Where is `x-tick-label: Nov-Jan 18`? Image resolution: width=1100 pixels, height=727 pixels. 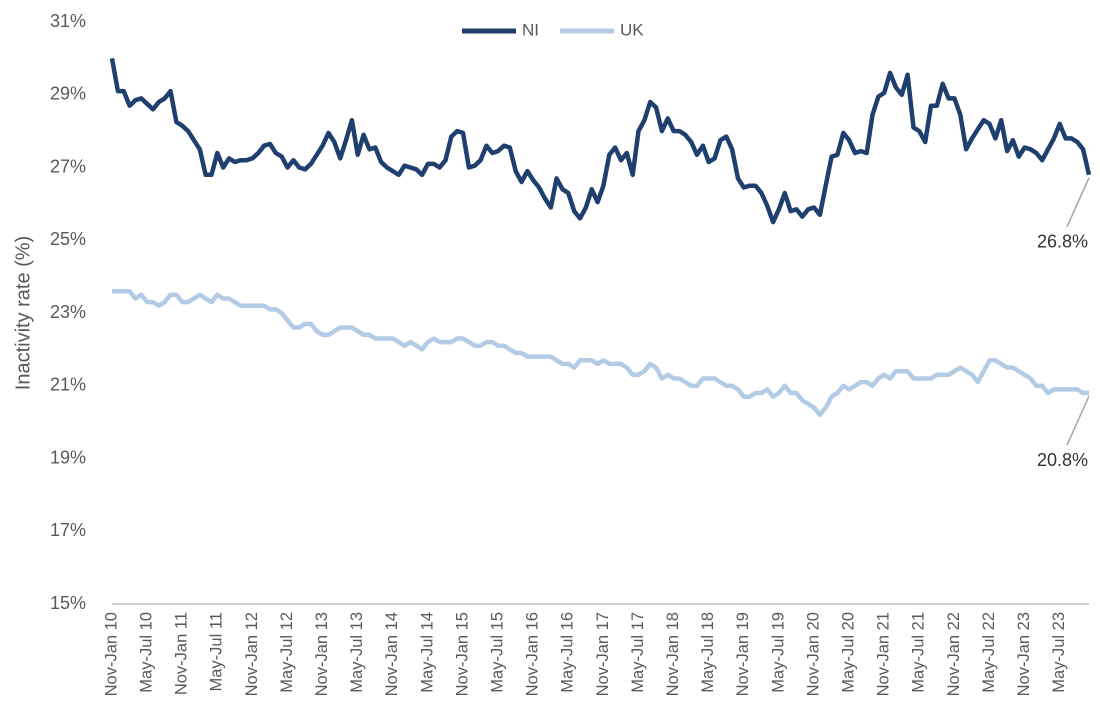 x-tick-label: Nov-Jan 18 is located at coordinates (673, 654).